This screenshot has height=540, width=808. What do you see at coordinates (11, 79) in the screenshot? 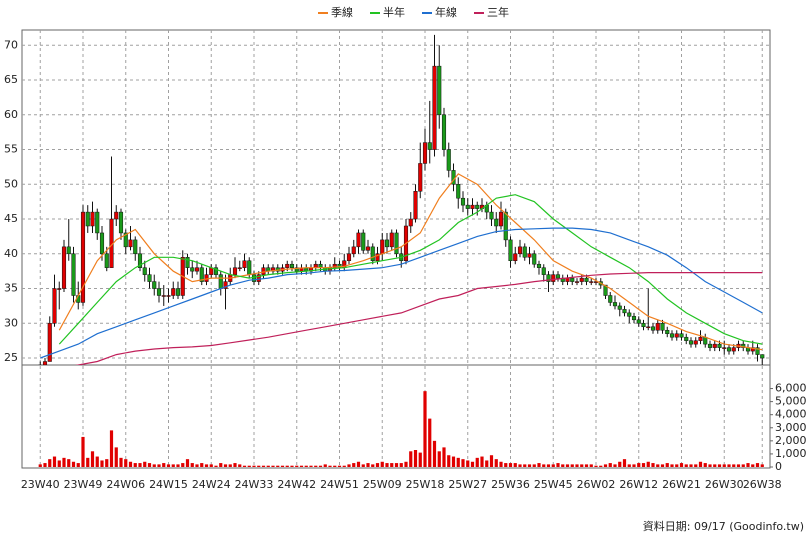
I see `y-tick-label: 65` at bounding box center [11, 79].